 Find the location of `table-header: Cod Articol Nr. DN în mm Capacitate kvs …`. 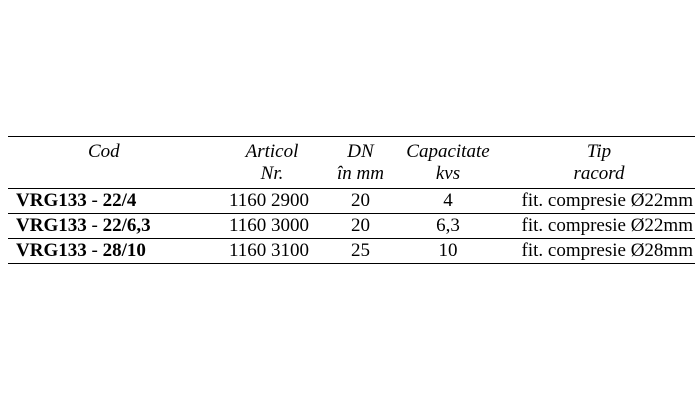

table-header: Cod Articol Nr. DN în mm Capacitate kvs … is located at coordinates (351, 162).